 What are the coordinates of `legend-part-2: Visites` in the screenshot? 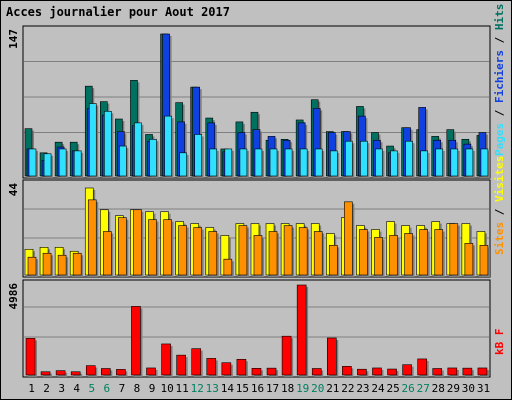 It's located at (499, 179).